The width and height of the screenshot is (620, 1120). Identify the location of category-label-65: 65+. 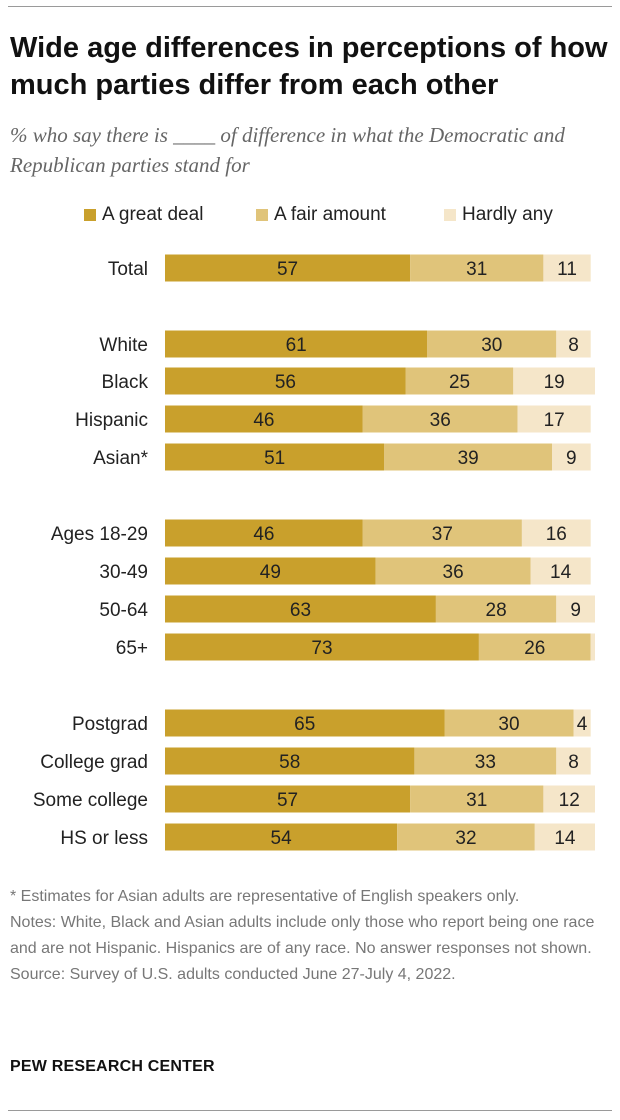
(132, 648).